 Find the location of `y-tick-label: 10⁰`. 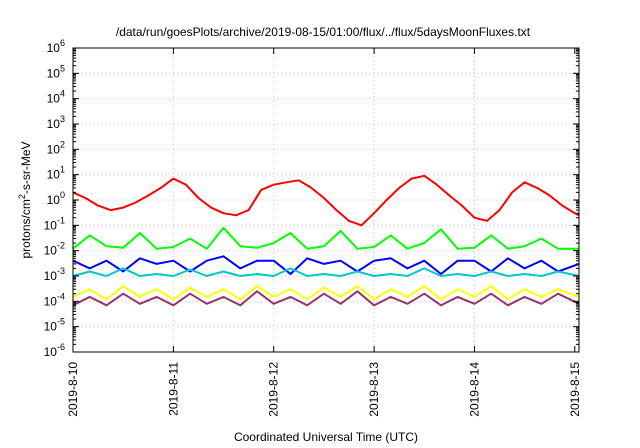

y-tick-label: 10⁰ is located at coordinates (56, 198).